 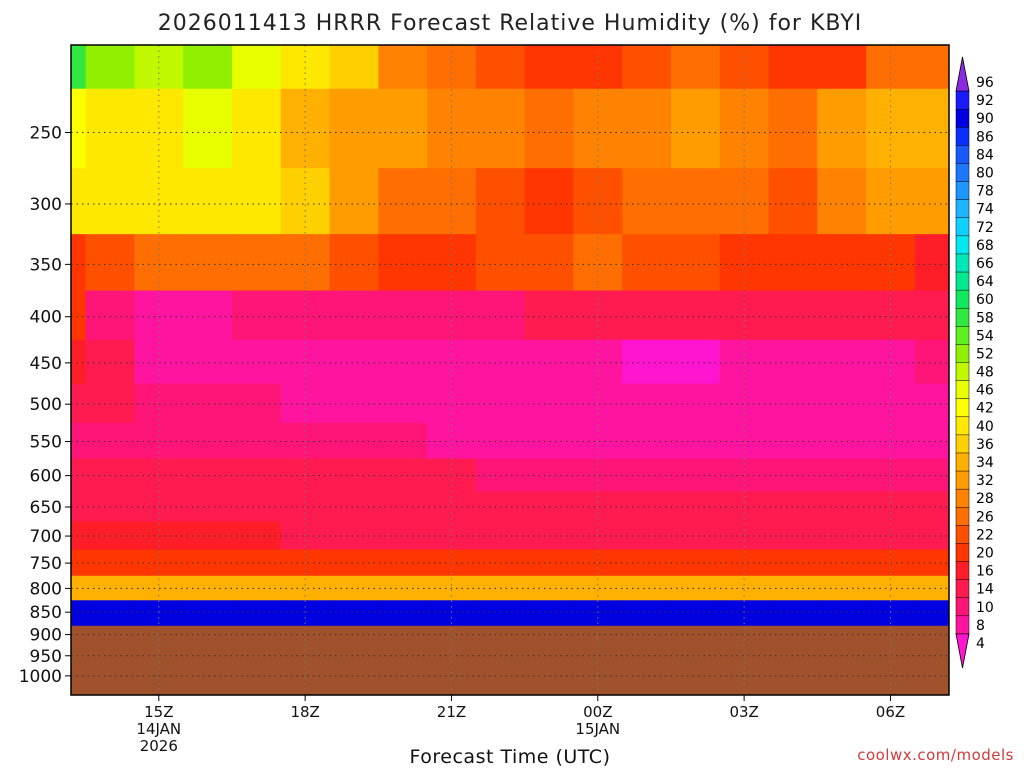 I want to click on x-tick-label: 15Z, so click(x=158, y=712).